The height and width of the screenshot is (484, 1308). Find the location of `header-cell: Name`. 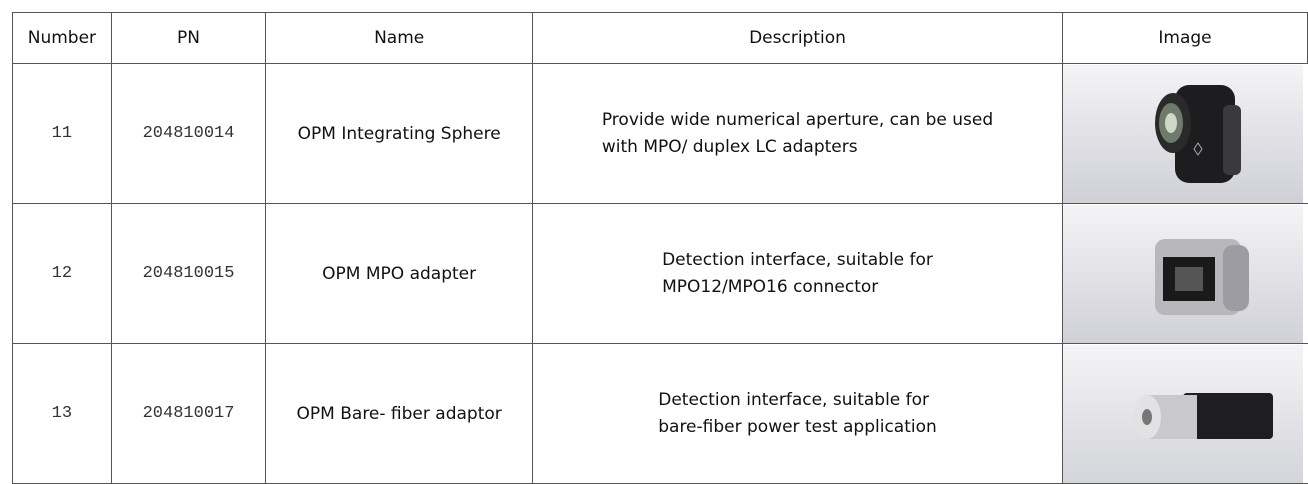

header-cell: Name is located at coordinates (399, 38).